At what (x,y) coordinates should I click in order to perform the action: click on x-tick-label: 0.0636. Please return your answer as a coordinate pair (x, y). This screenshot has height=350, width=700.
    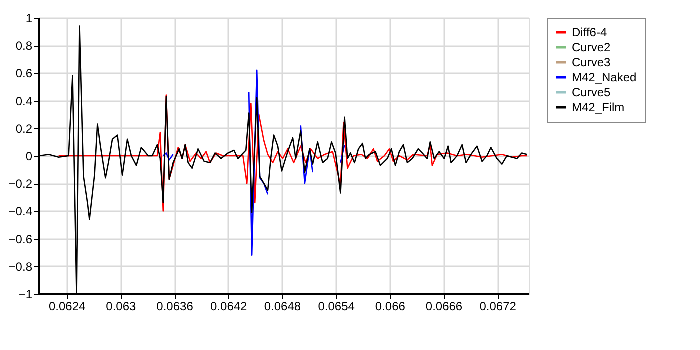
    Looking at the image, I should click on (175, 307).